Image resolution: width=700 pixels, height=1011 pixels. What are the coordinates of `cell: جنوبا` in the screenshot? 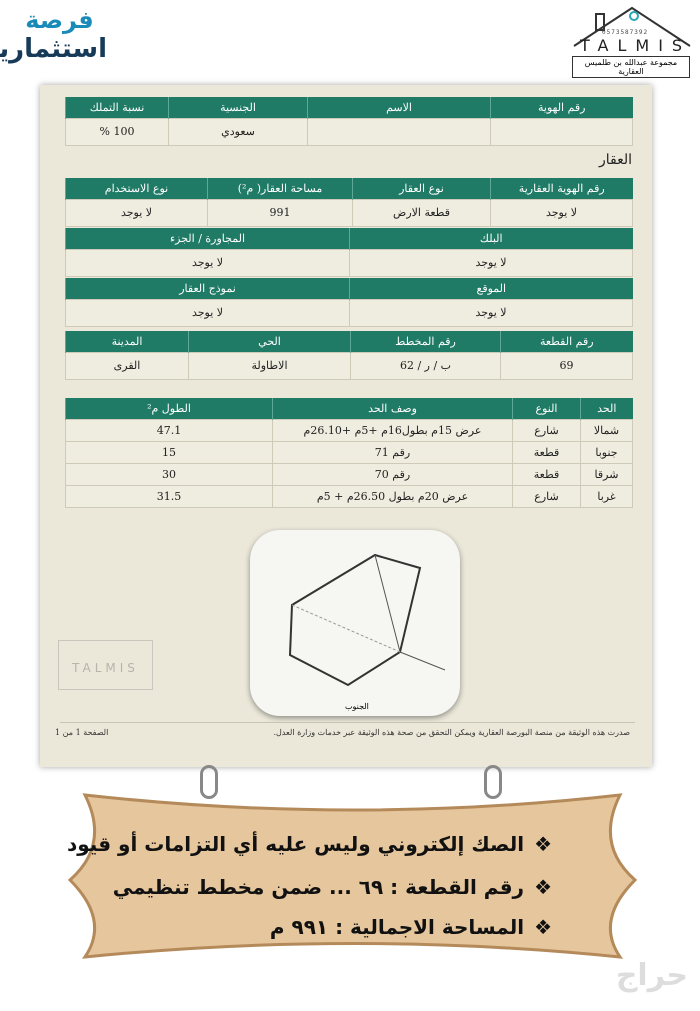 It's located at (606, 452).